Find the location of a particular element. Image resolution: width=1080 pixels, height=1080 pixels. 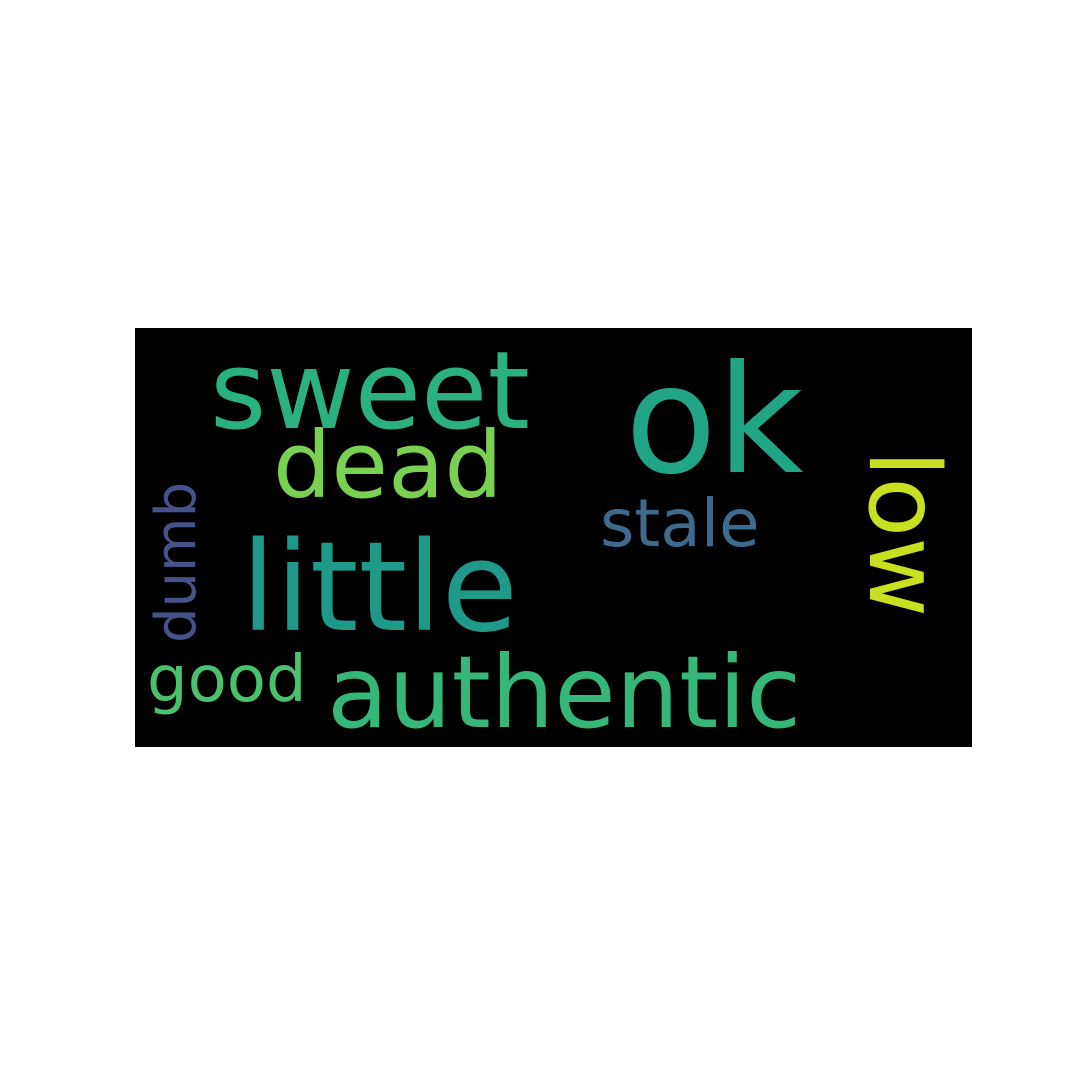

word-dead: dead is located at coordinates (388, 465).